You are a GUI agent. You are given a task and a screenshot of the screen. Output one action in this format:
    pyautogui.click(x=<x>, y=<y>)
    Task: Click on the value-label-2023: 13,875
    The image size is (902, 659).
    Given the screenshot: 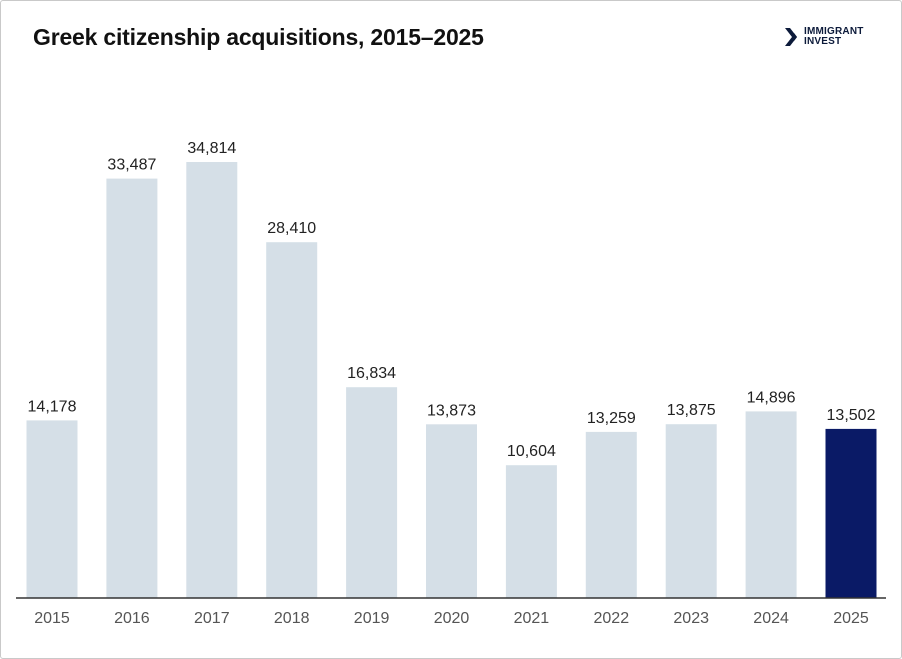 What is the action you would take?
    pyautogui.click(x=691, y=410)
    